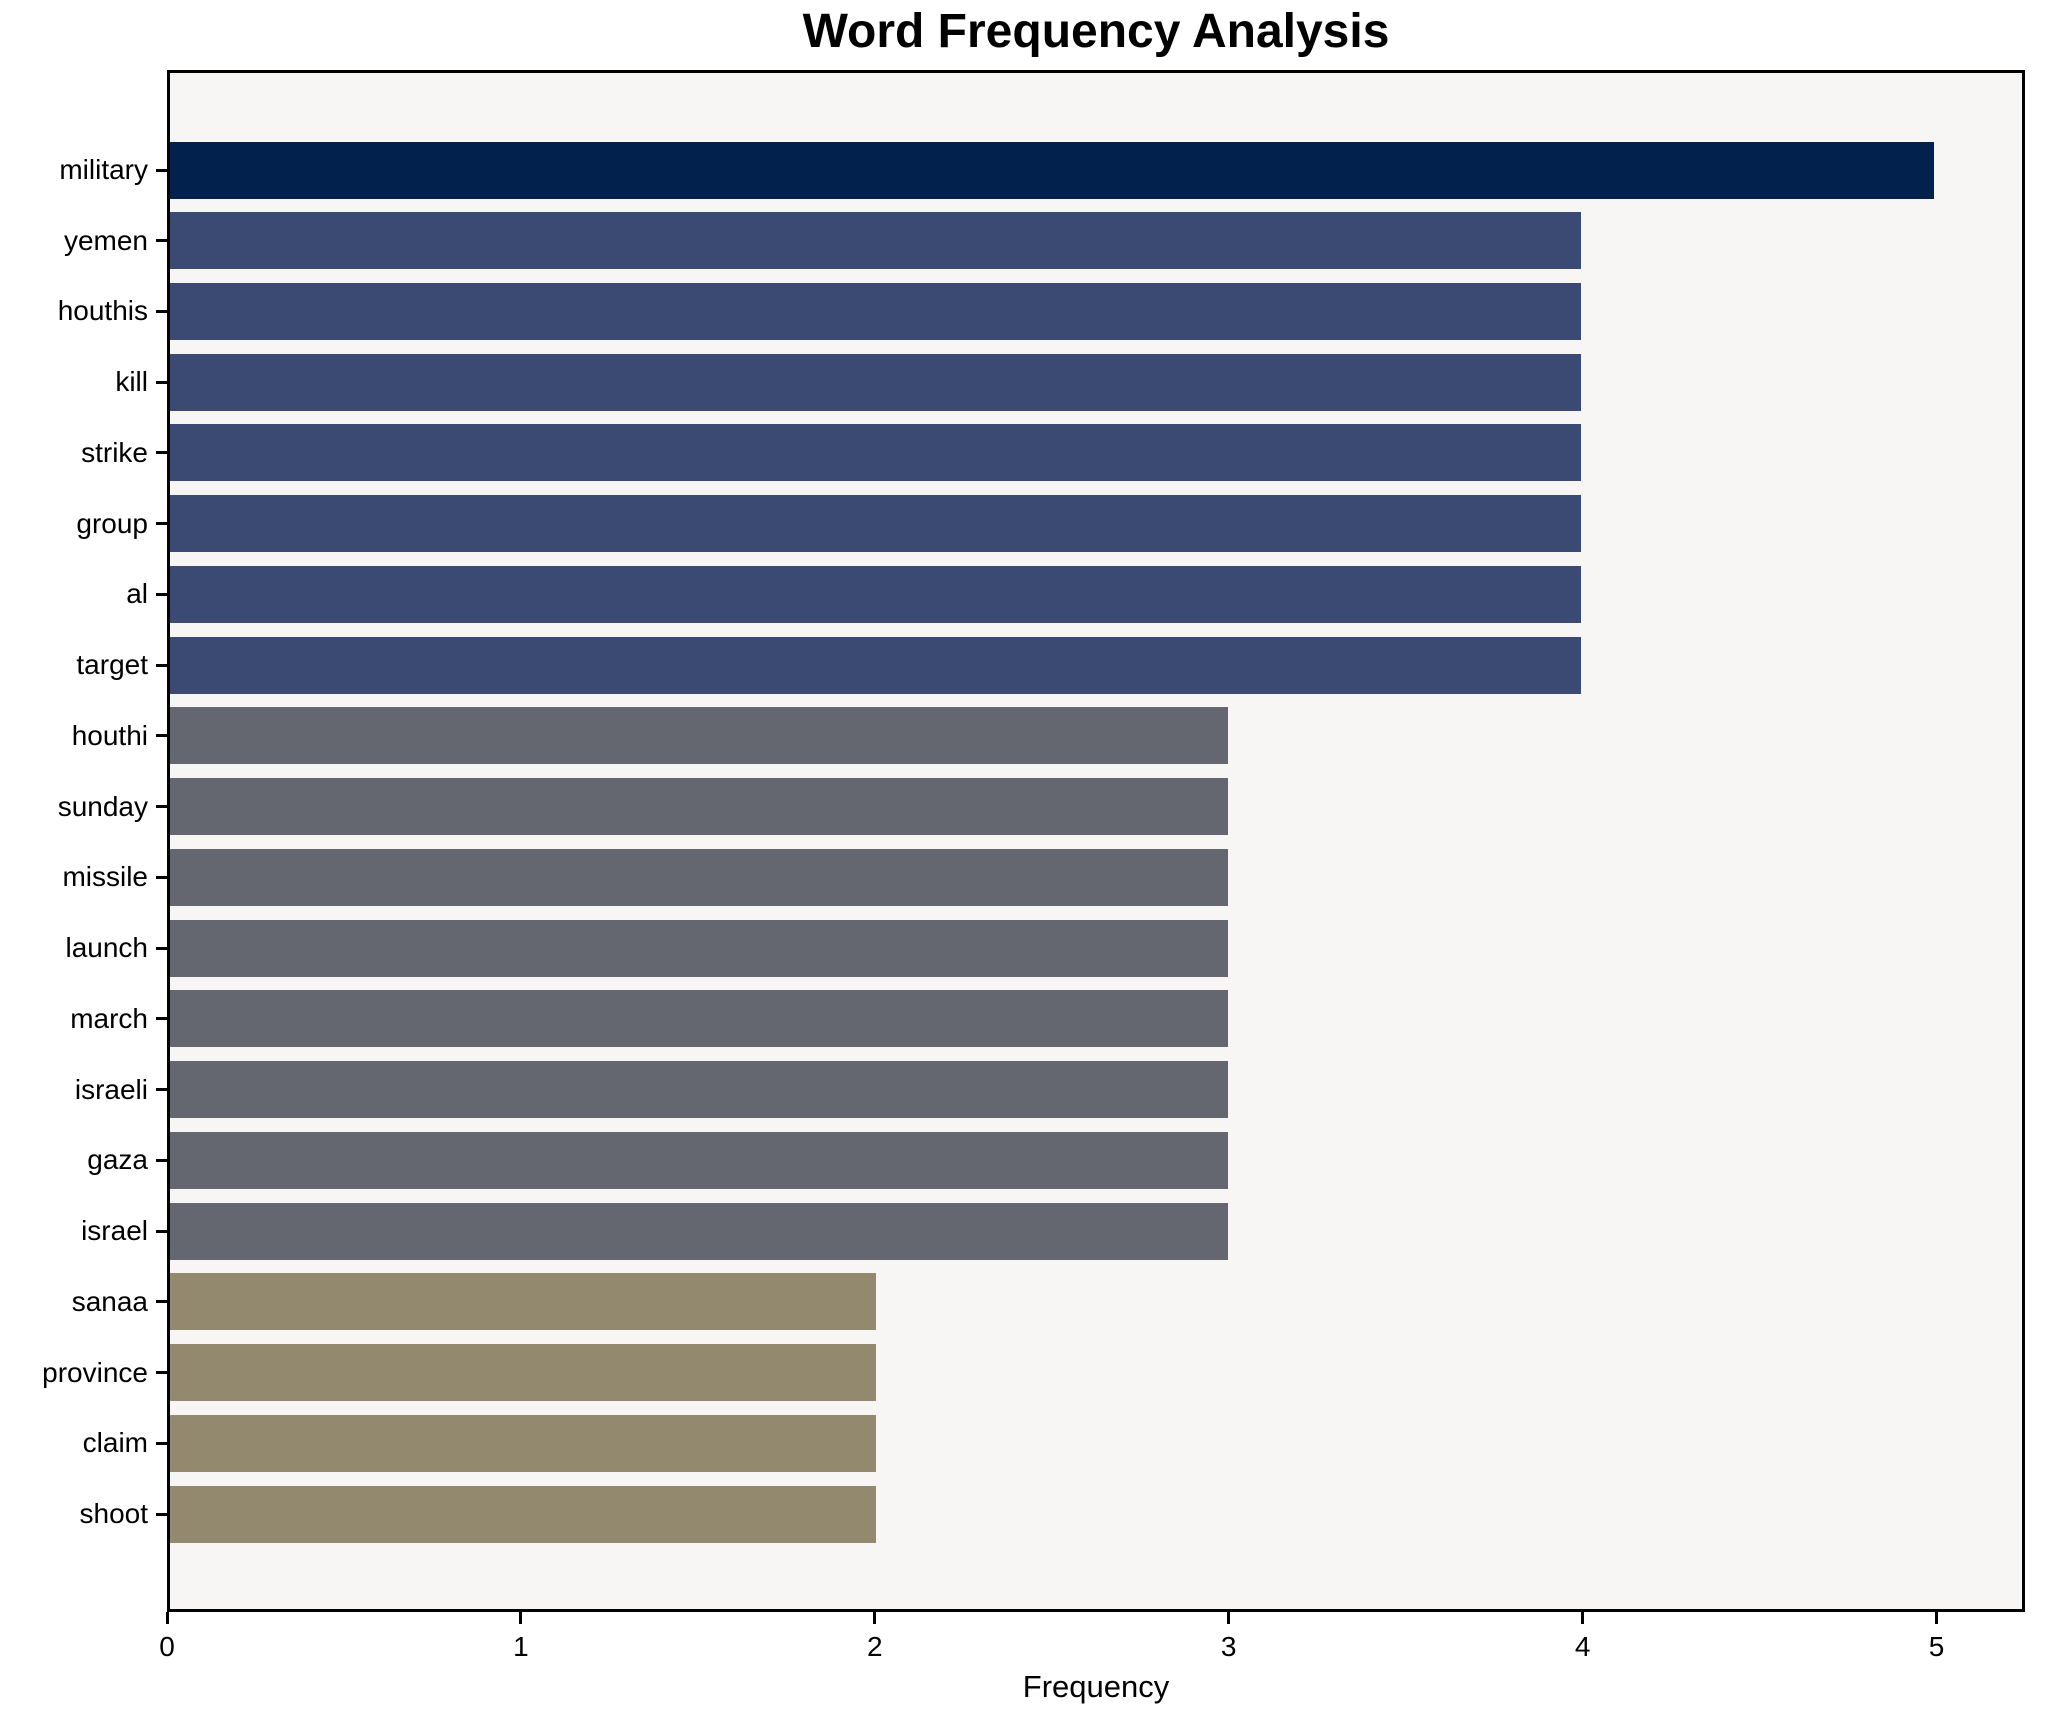 This screenshot has width=2045, height=1722. Describe the element at coordinates (106, 948) in the screenshot. I see `y-tick-label: launch` at that location.